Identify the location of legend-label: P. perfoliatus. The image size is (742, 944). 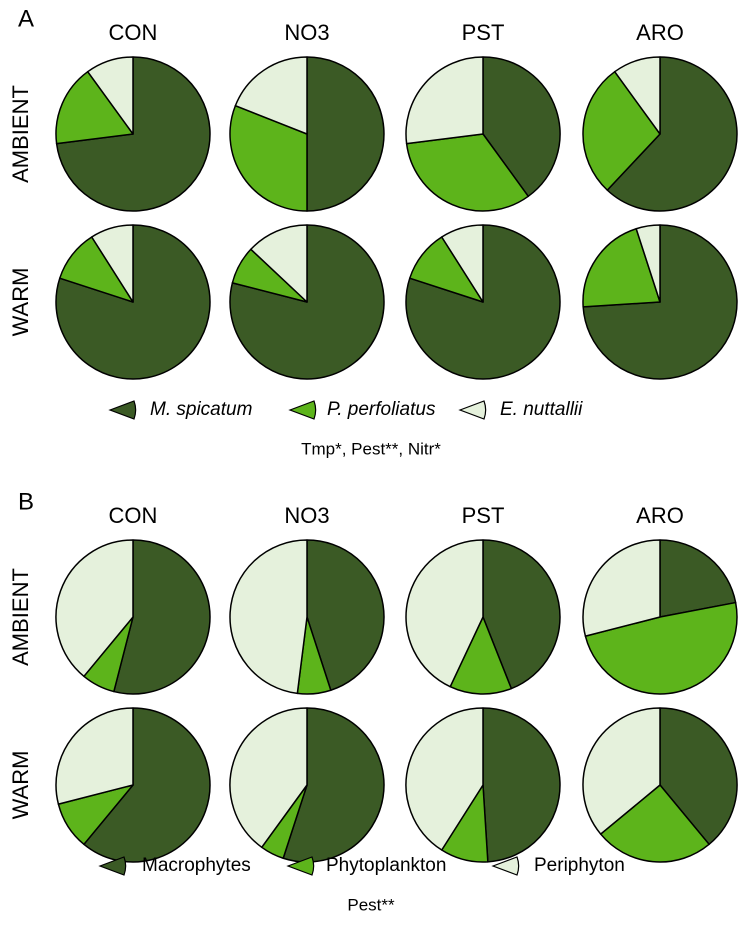
(381, 409).